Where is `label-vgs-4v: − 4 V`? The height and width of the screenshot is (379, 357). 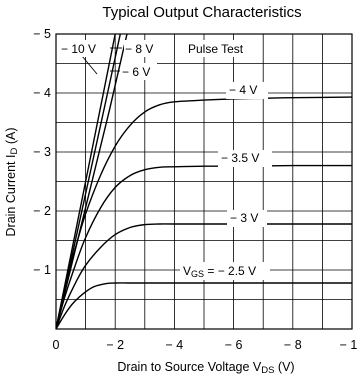
label-vgs-4v: − 4 V is located at coordinates (243, 90).